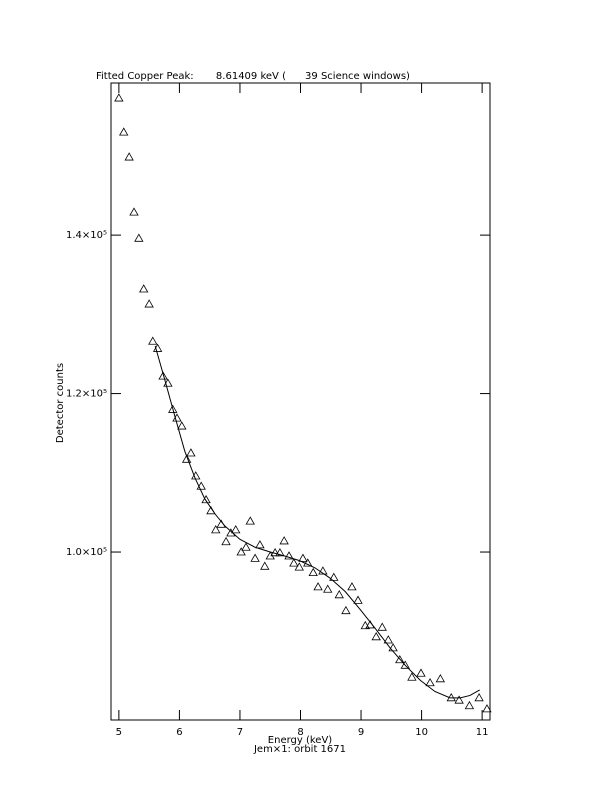  What do you see at coordinates (361, 732) in the screenshot?
I see `x-tick-label: 9` at bounding box center [361, 732].